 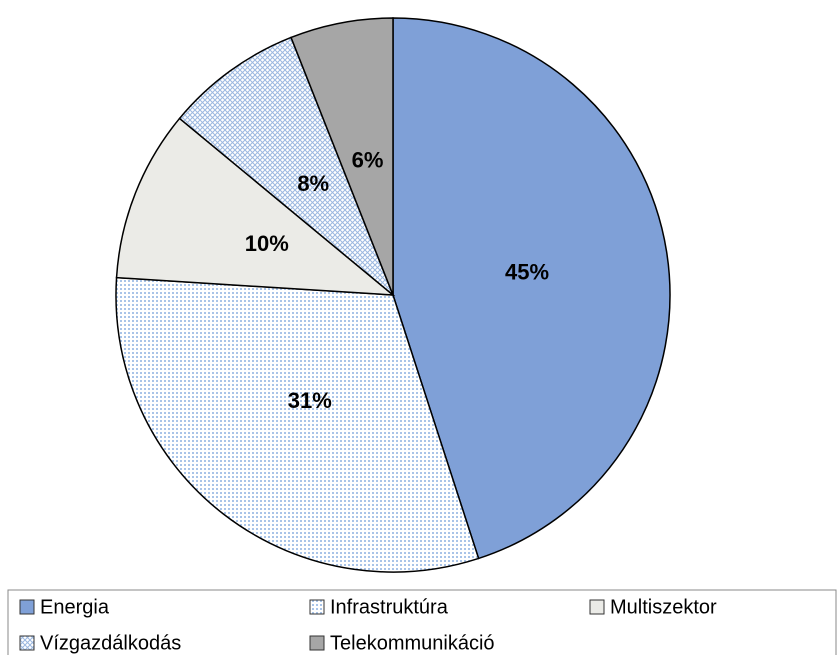 I want to click on legend-label: Infrastruktúra, so click(x=389, y=607).